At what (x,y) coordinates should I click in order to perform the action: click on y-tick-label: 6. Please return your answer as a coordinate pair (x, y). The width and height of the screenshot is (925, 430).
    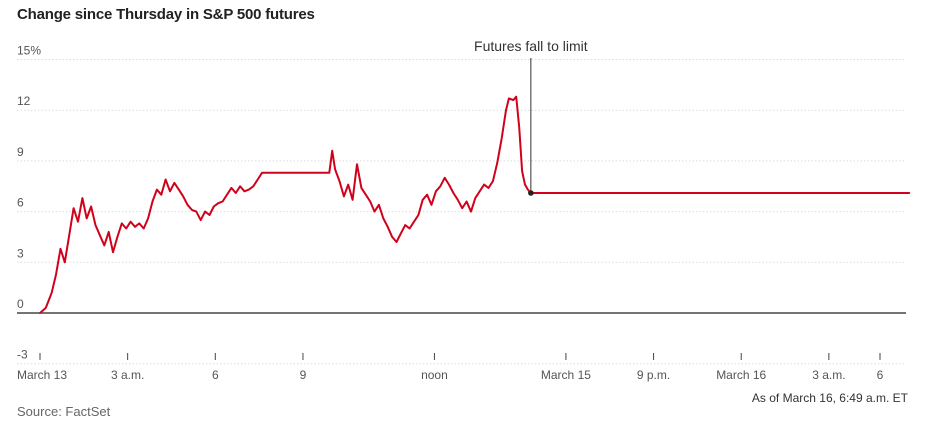
    Looking at the image, I should click on (20, 203).